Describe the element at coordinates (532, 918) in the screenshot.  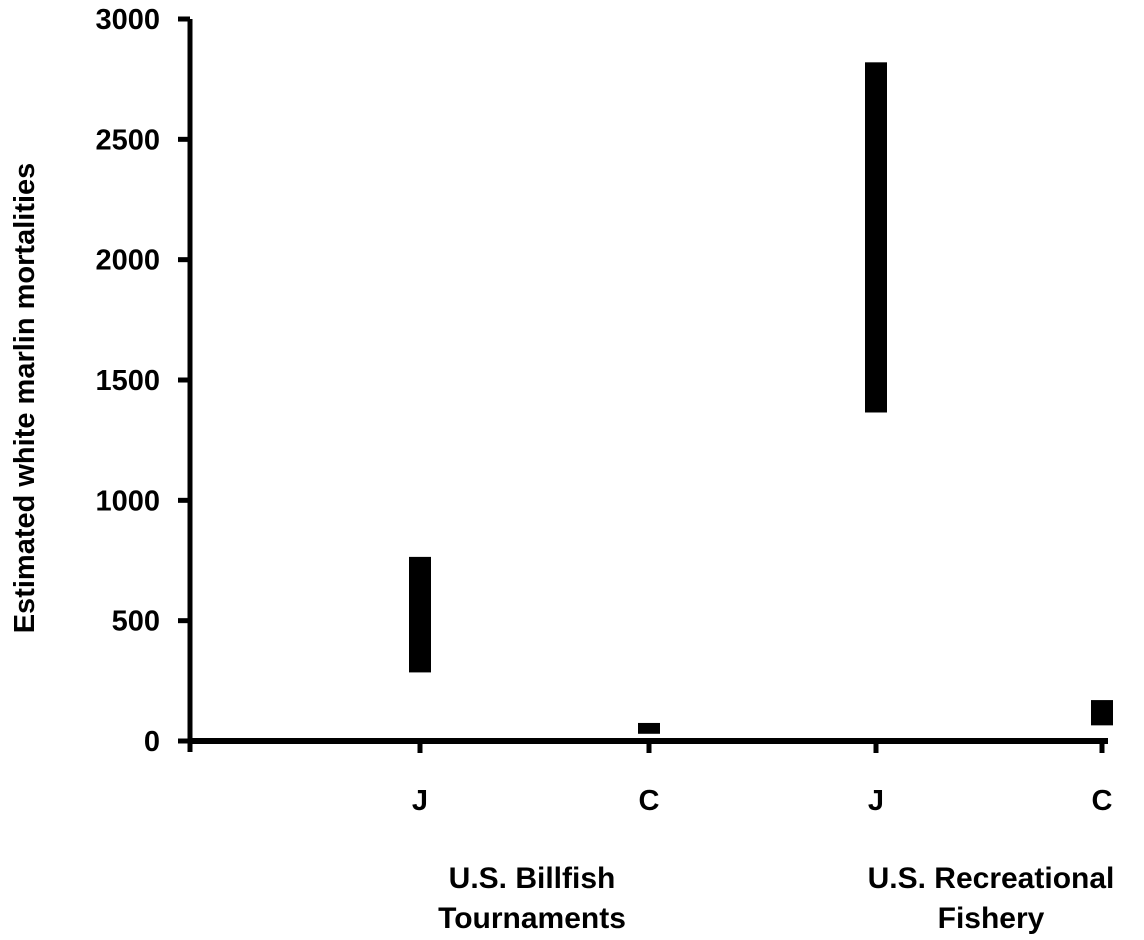
I see `group-label-line2: Tournaments` at that location.